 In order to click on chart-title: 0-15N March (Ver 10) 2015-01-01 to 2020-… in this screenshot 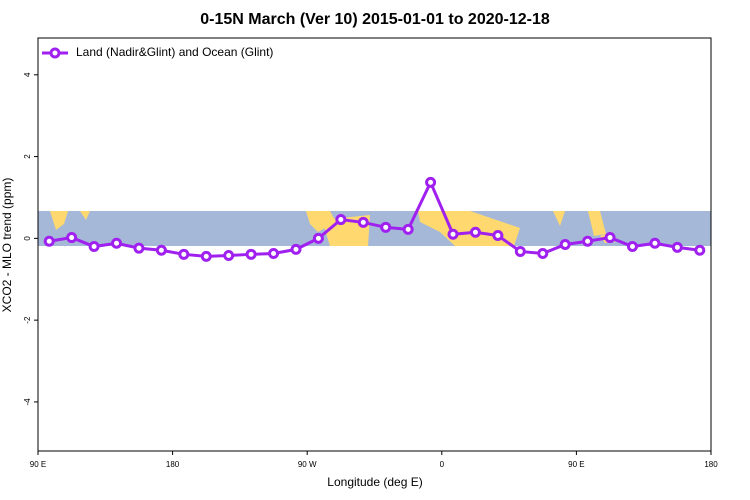, I will do `click(375, 19)`.